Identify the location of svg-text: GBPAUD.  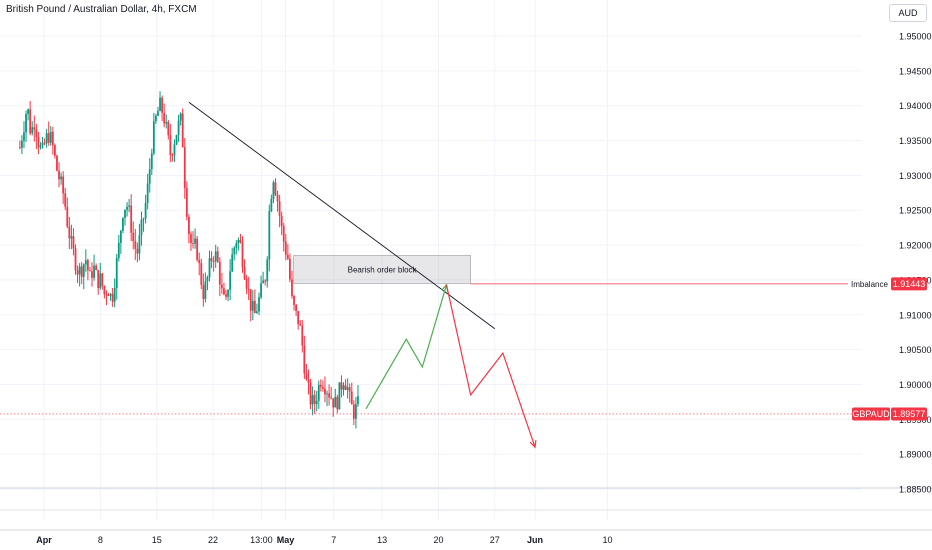
(871, 414).